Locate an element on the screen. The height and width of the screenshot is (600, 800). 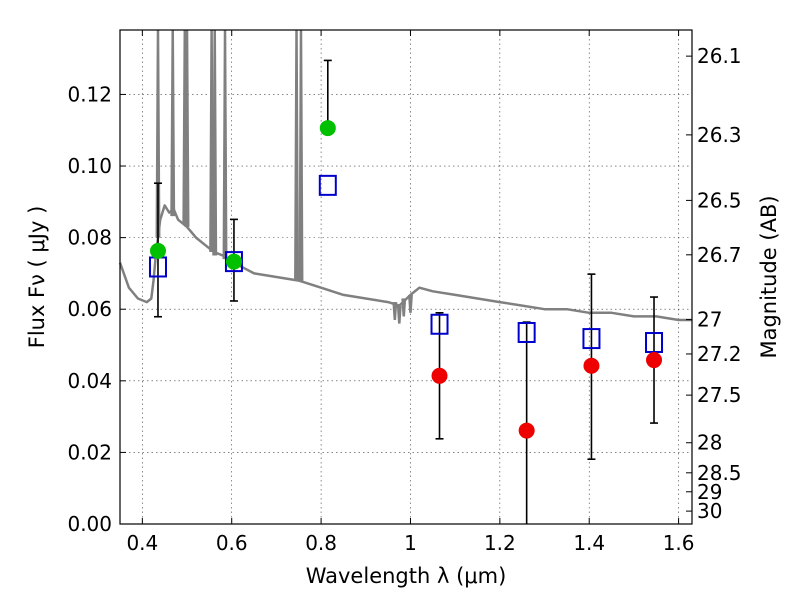
right-tick-label: 28.5 is located at coordinates (719, 473).